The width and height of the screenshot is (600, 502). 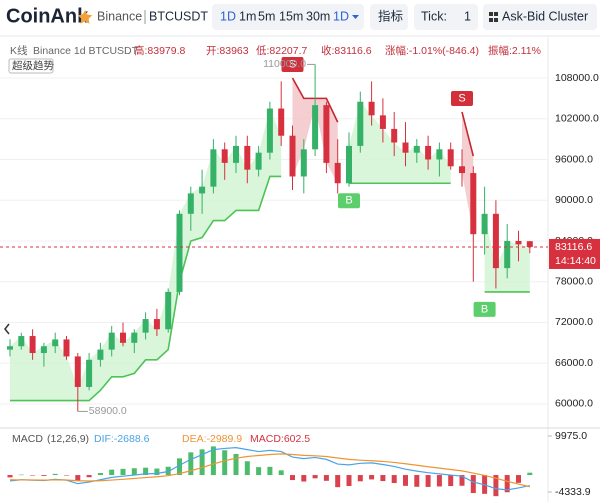 What do you see at coordinates (574, 404) in the screenshot?
I see `y-tick-label: 60000.0` at bounding box center [574, 404].